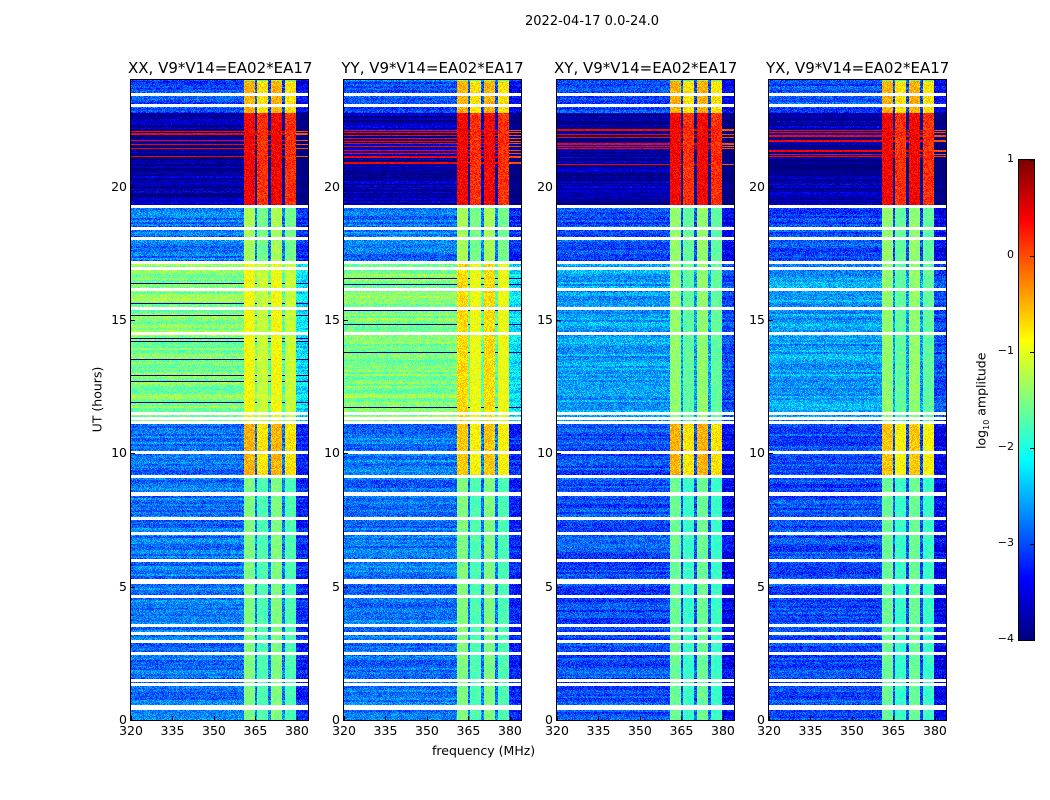 This screenshot has width=1050, height=800. What do you see at coordinates (1005, 446) in the screenshot?
I see `colorbar-tick-label: −2` at bounding box center [1005, 446].